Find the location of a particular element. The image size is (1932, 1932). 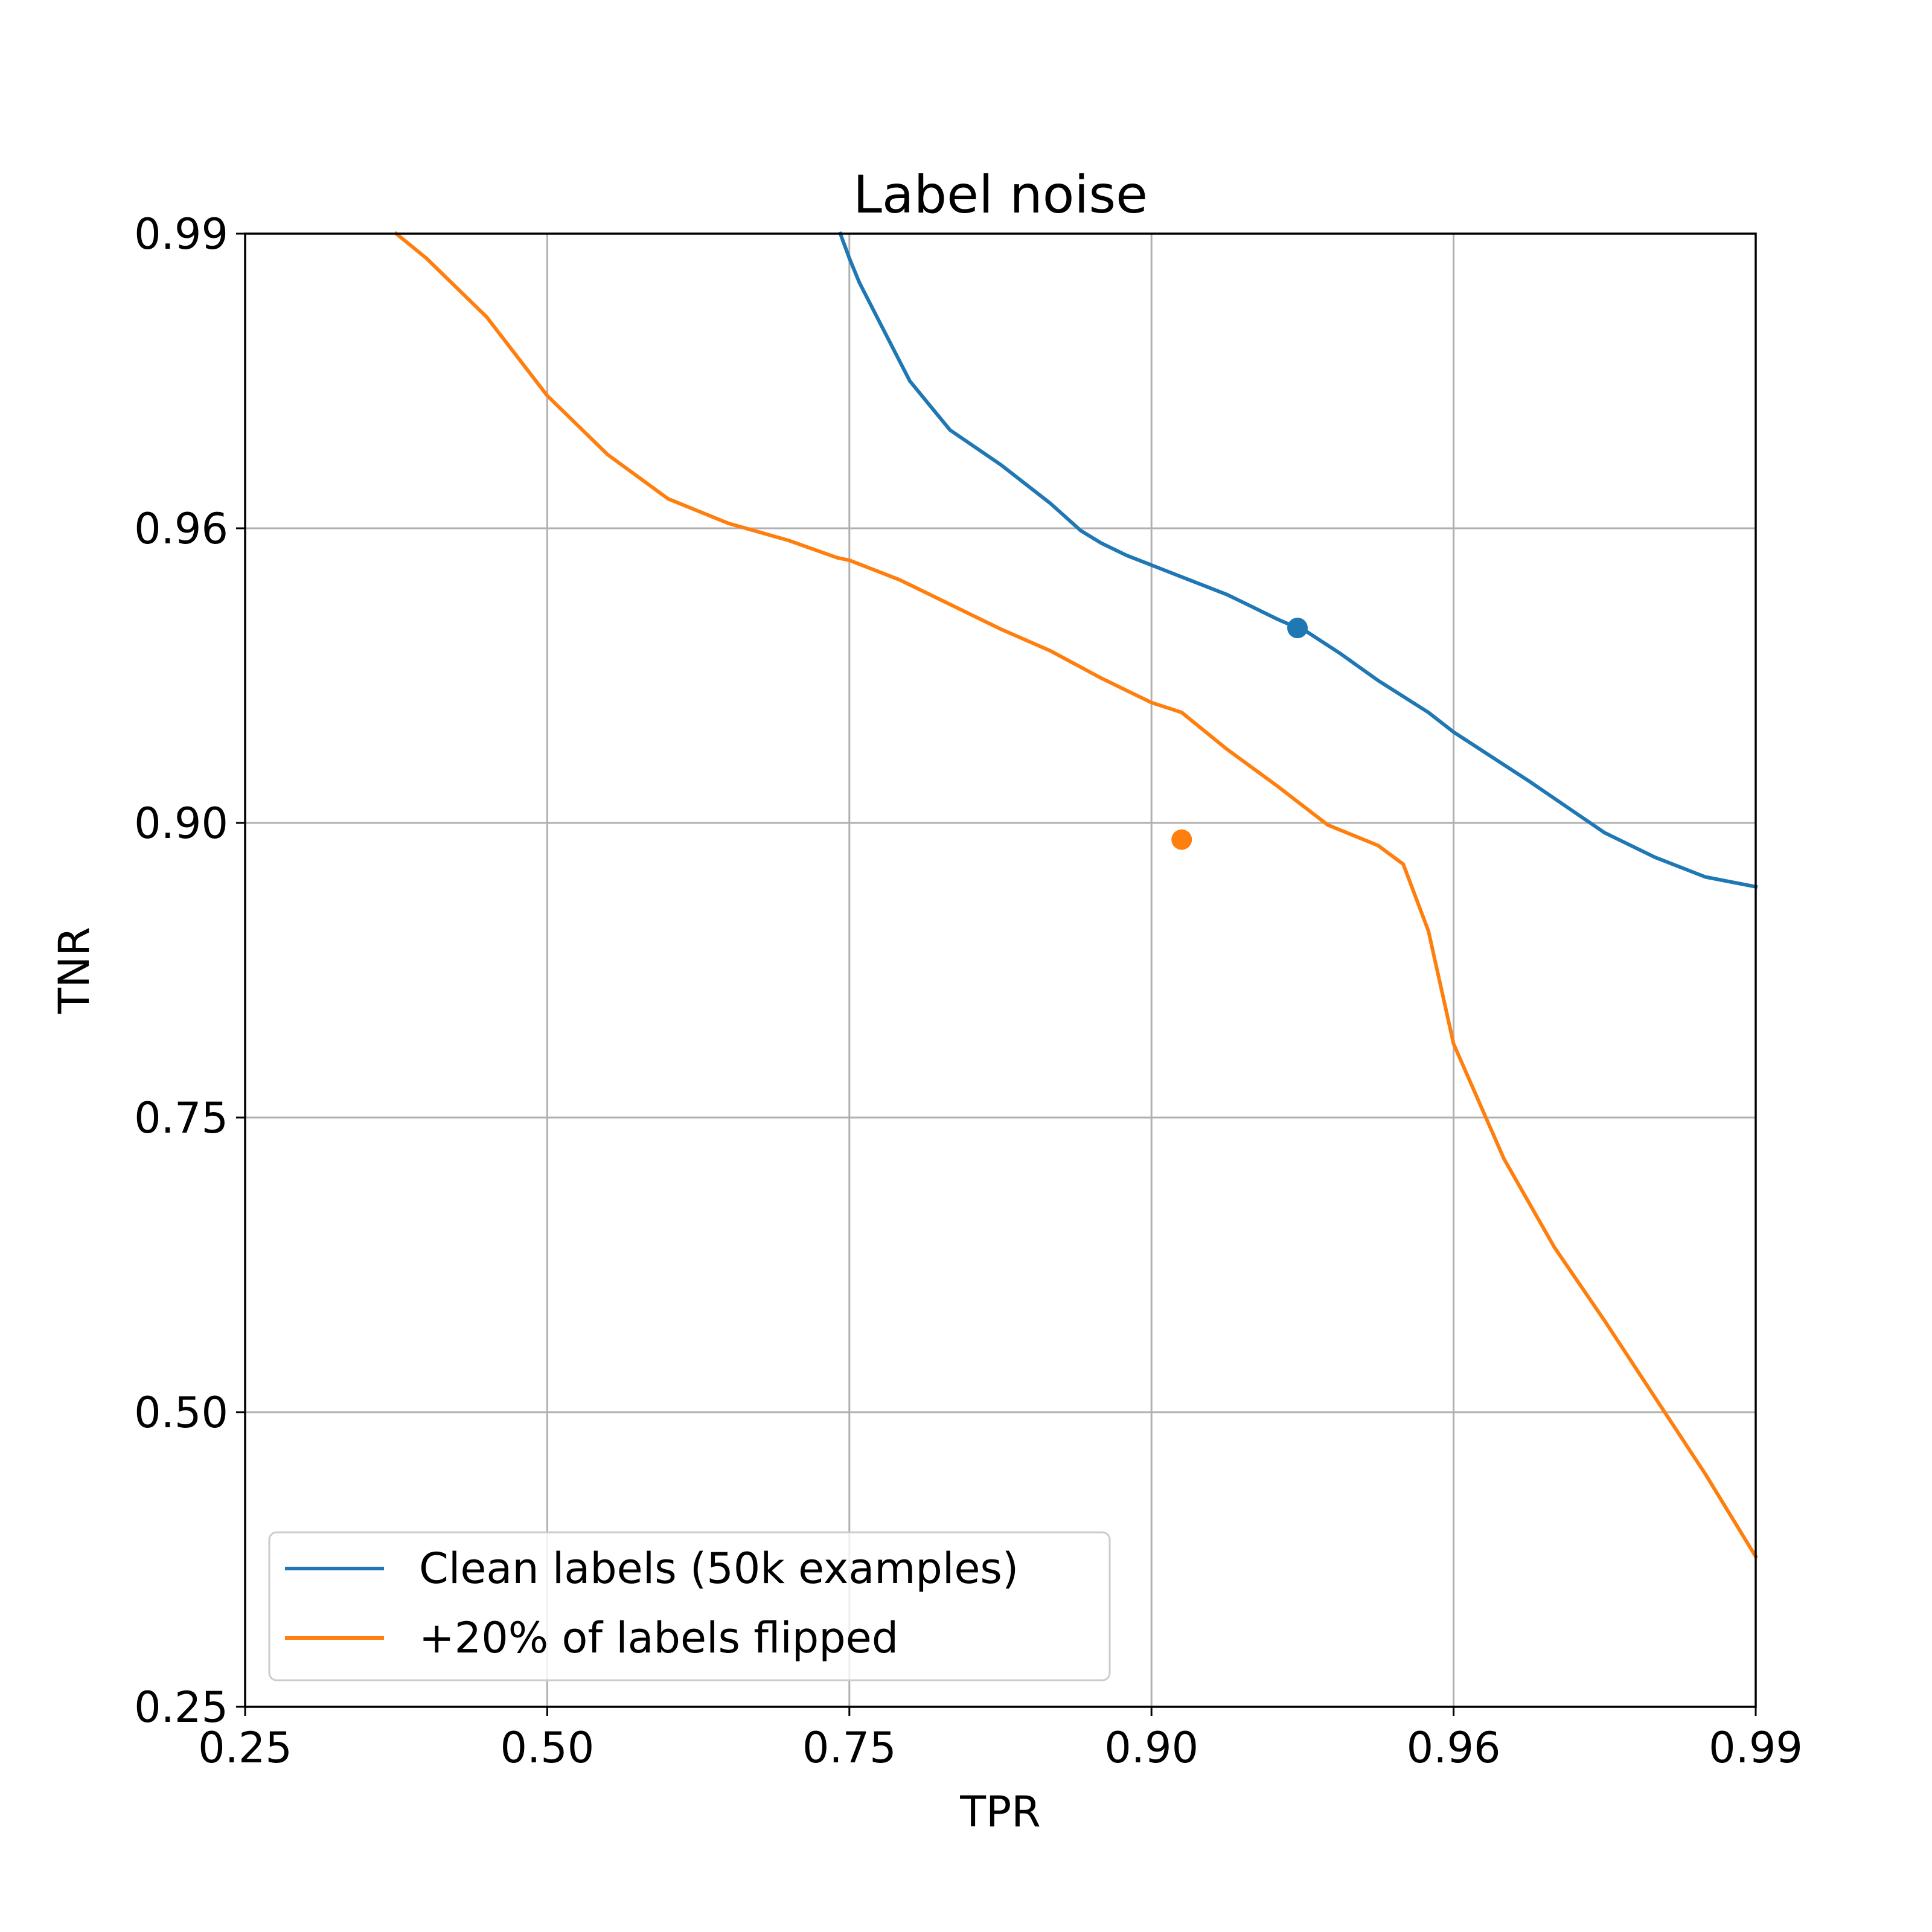

x-tick-label: 0.96 is located at coordinates (1454, 1748).